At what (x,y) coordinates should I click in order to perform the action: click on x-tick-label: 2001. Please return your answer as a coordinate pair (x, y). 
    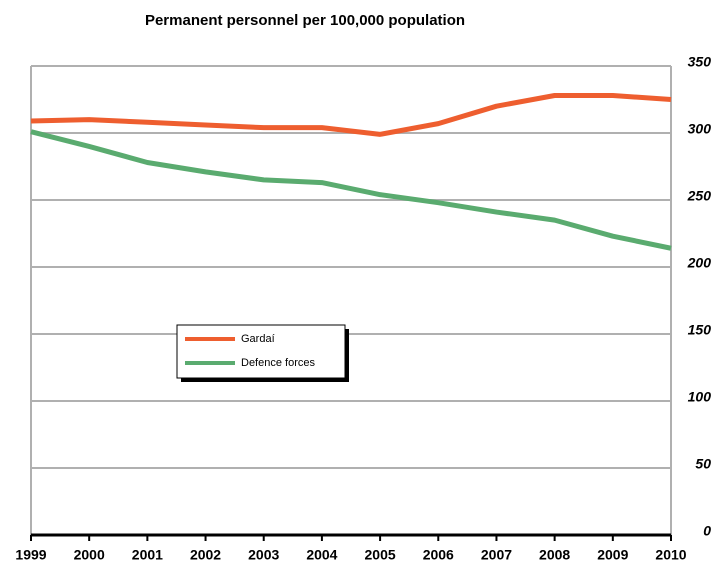
    Looking at the image, I should click on (147, 555).